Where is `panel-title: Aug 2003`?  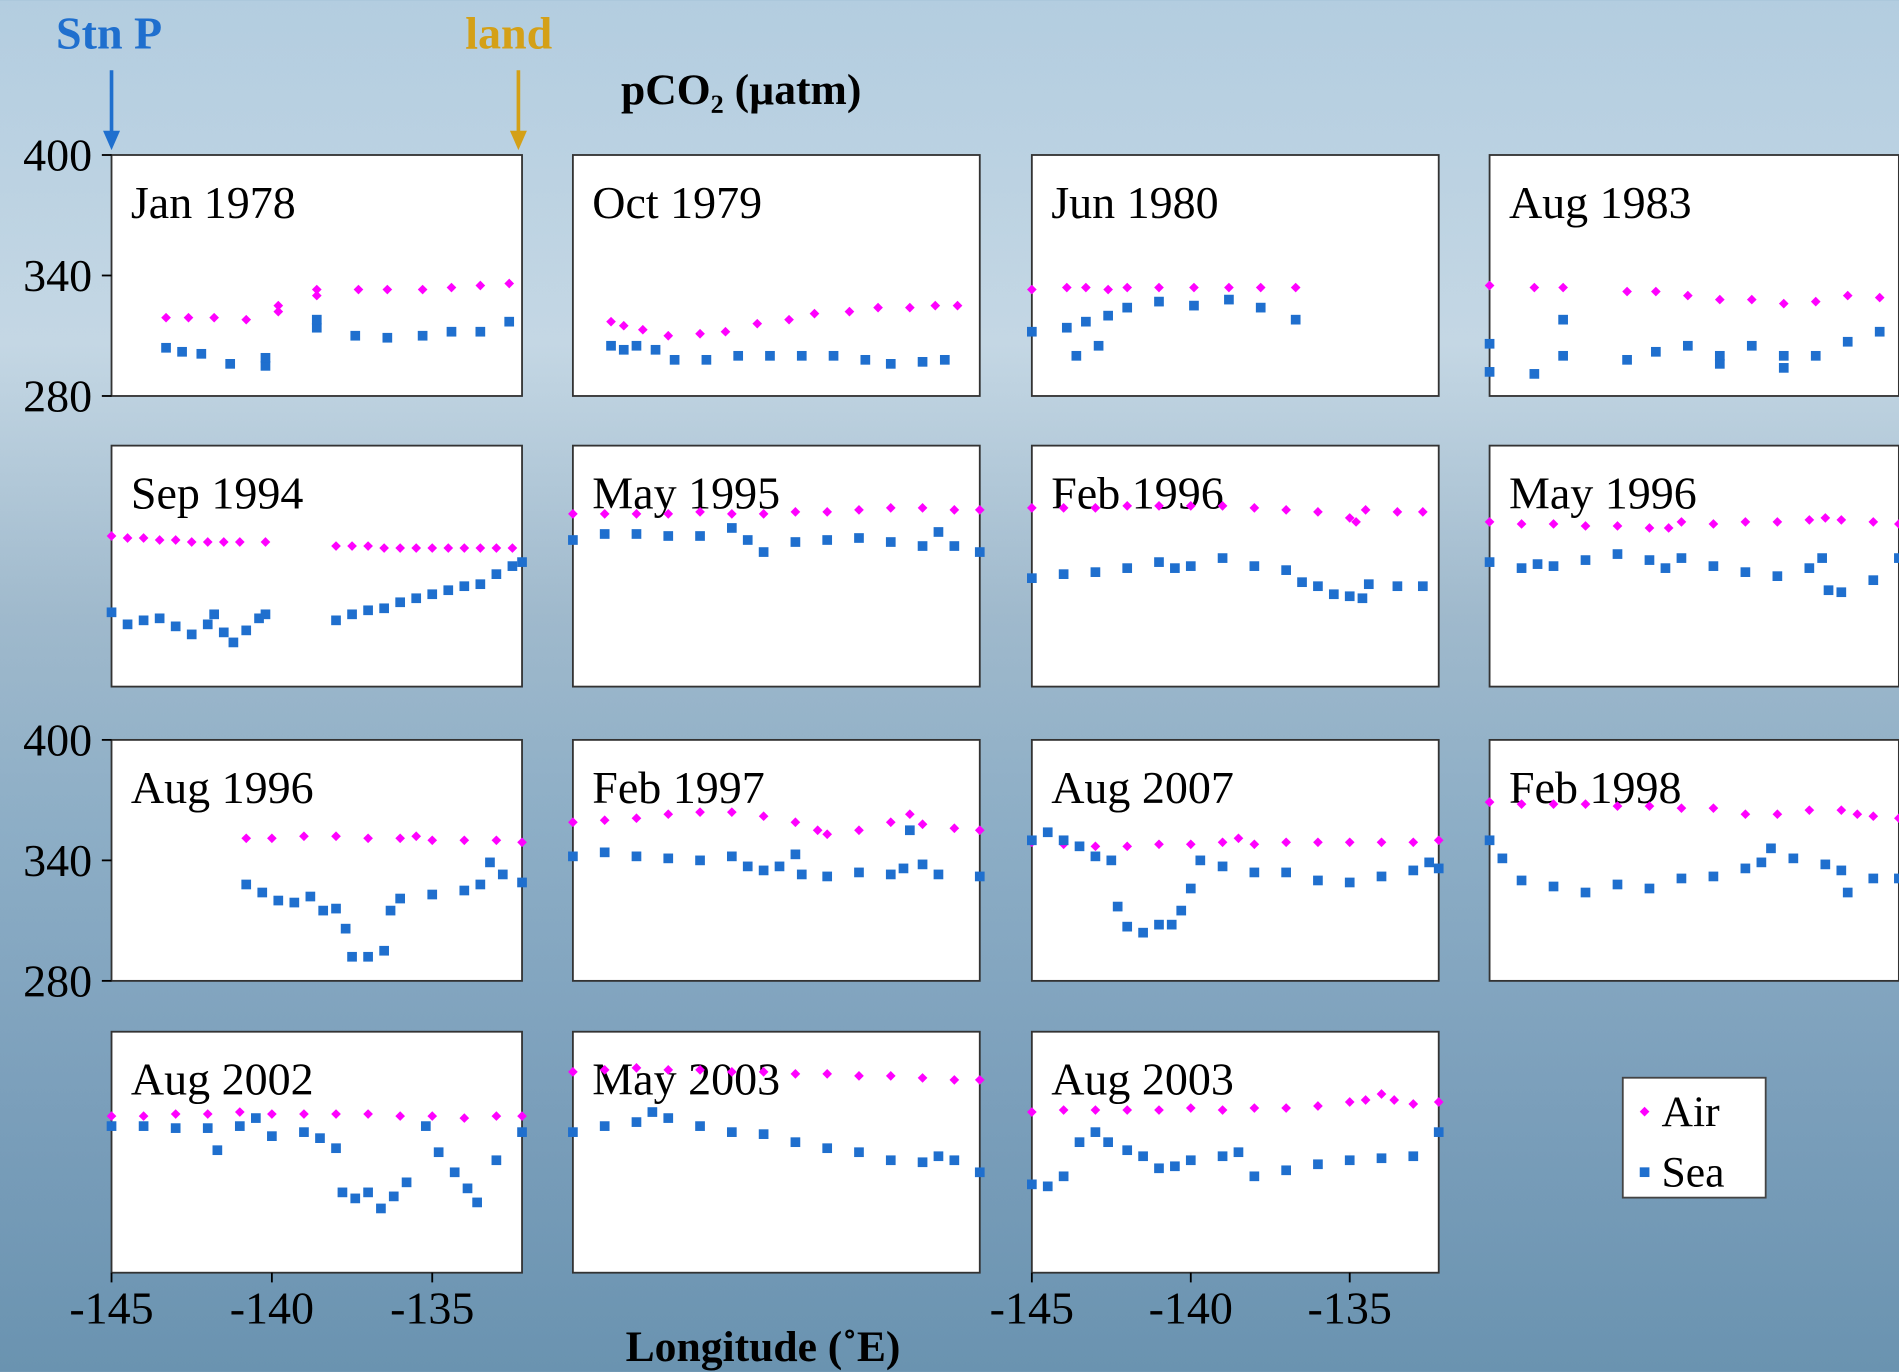 panel-title: Aug 2003 is located at coordinates (1142, 1079).